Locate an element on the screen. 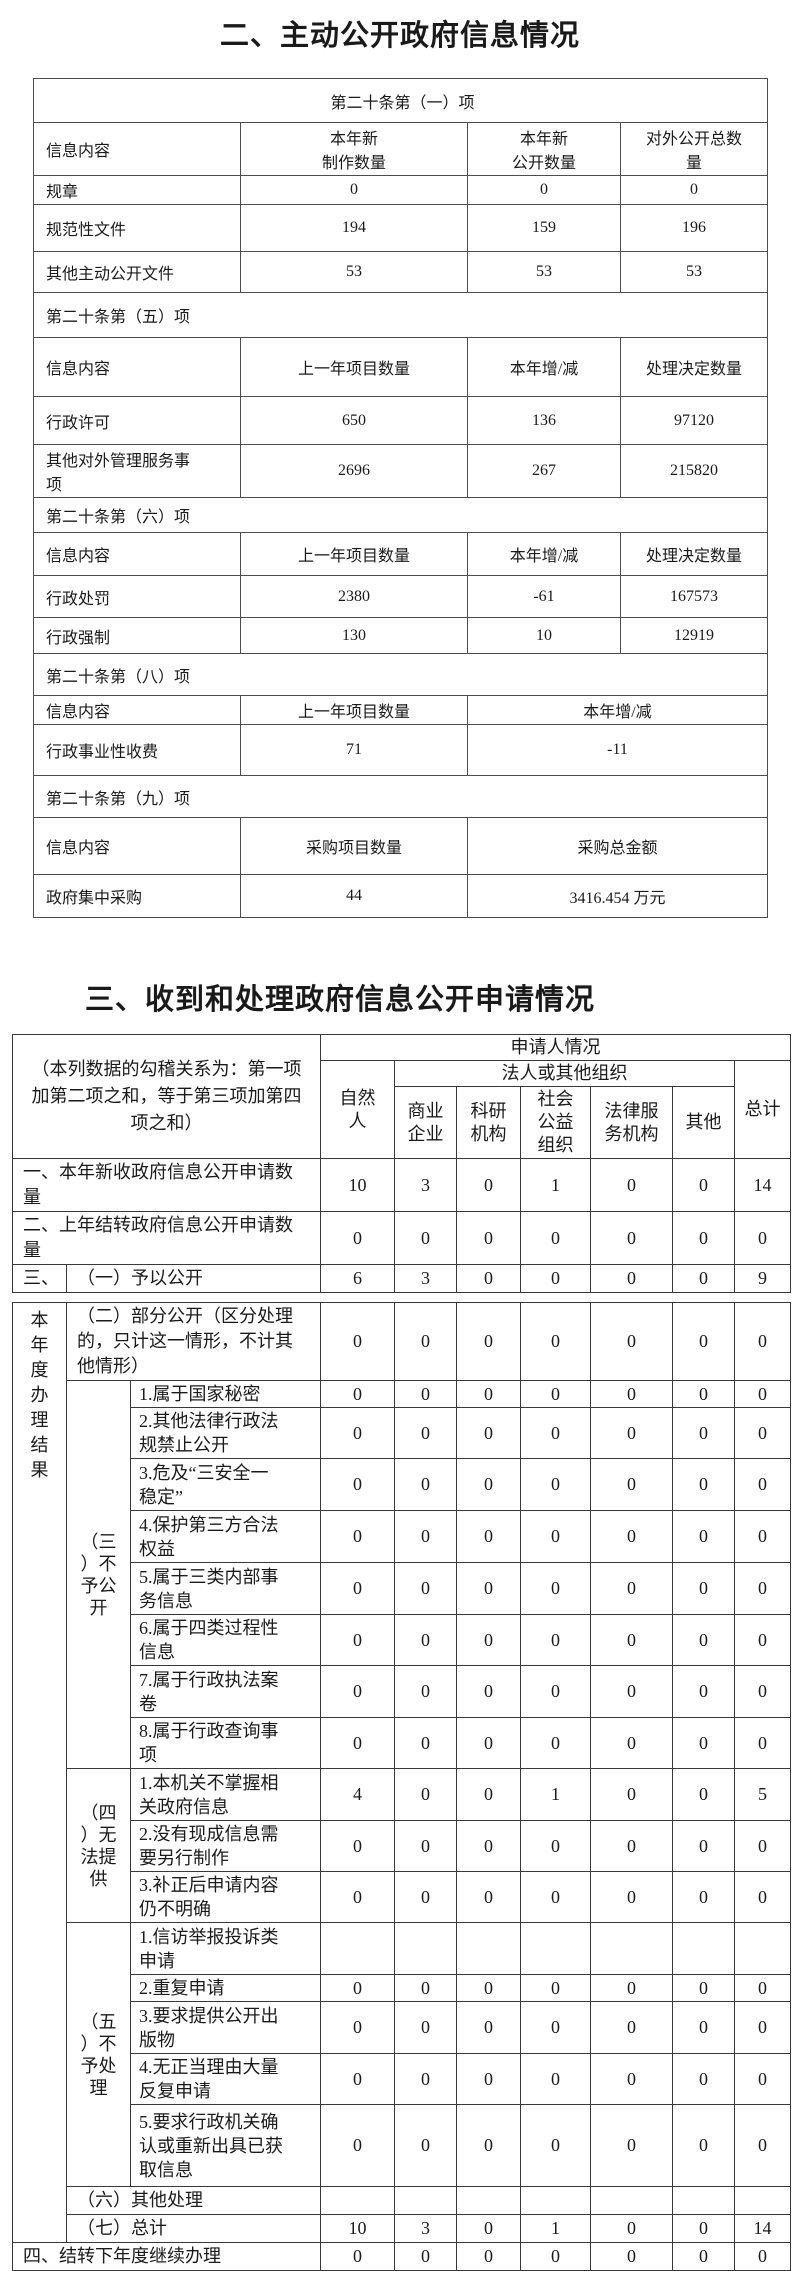 Image resolution: width=800 pixels, height=2271 pixels. row-label: （二）部分公开（区分处理 的，只计这一情形，不计其 他情形） is located at coordinates (193, 1341).